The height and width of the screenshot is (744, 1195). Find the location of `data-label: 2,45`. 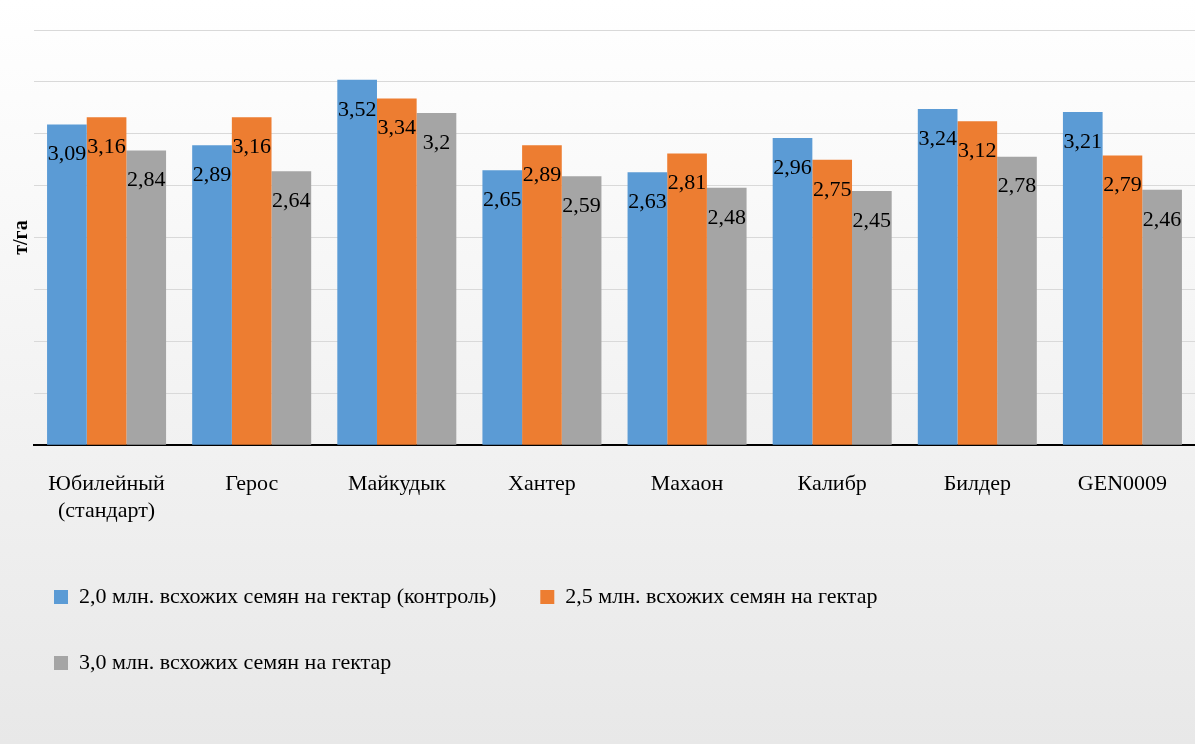

data-label: 2,45 is located at coordinates (872, 219).